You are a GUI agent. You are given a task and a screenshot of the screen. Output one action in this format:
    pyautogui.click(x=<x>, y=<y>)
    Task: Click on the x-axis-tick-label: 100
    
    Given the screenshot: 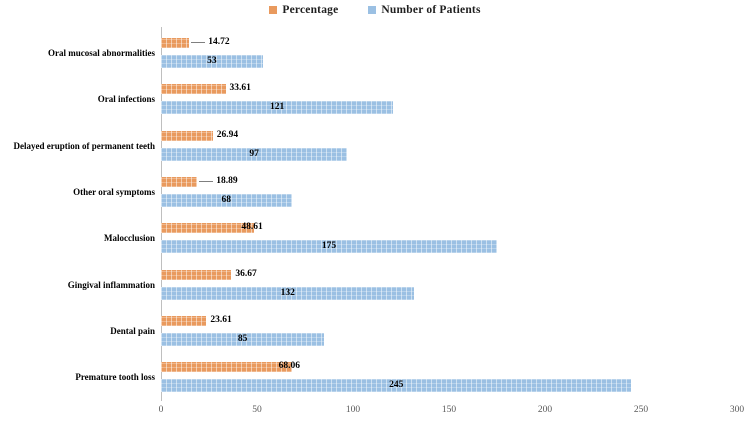 What is the action you would take?
    pyautogui.click(x=353, y=410)
    